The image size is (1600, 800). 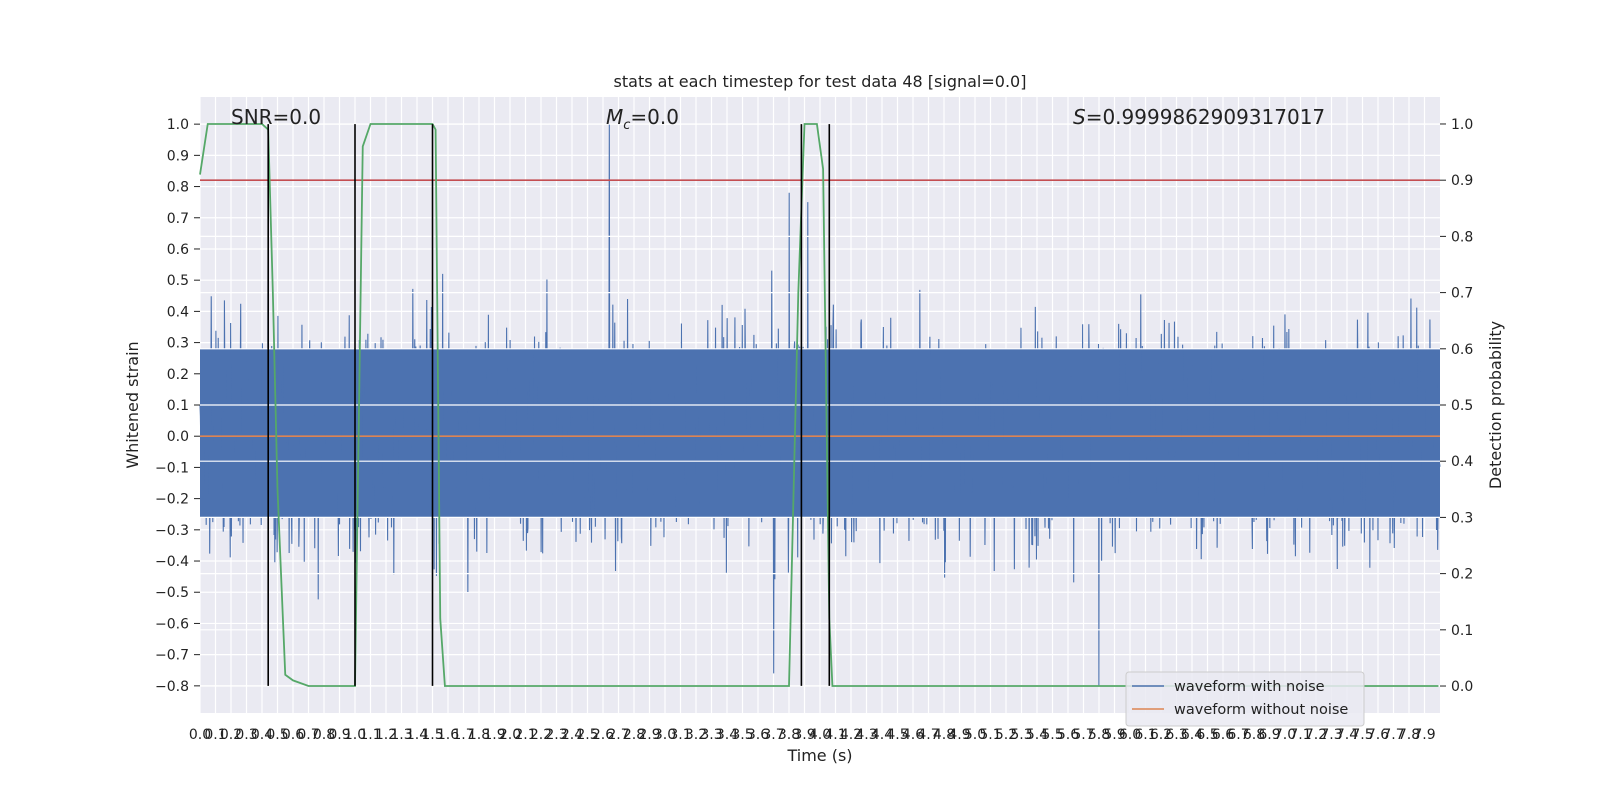 I want to click on x-tick-label: 5.3, so click(x=1021, y=735).